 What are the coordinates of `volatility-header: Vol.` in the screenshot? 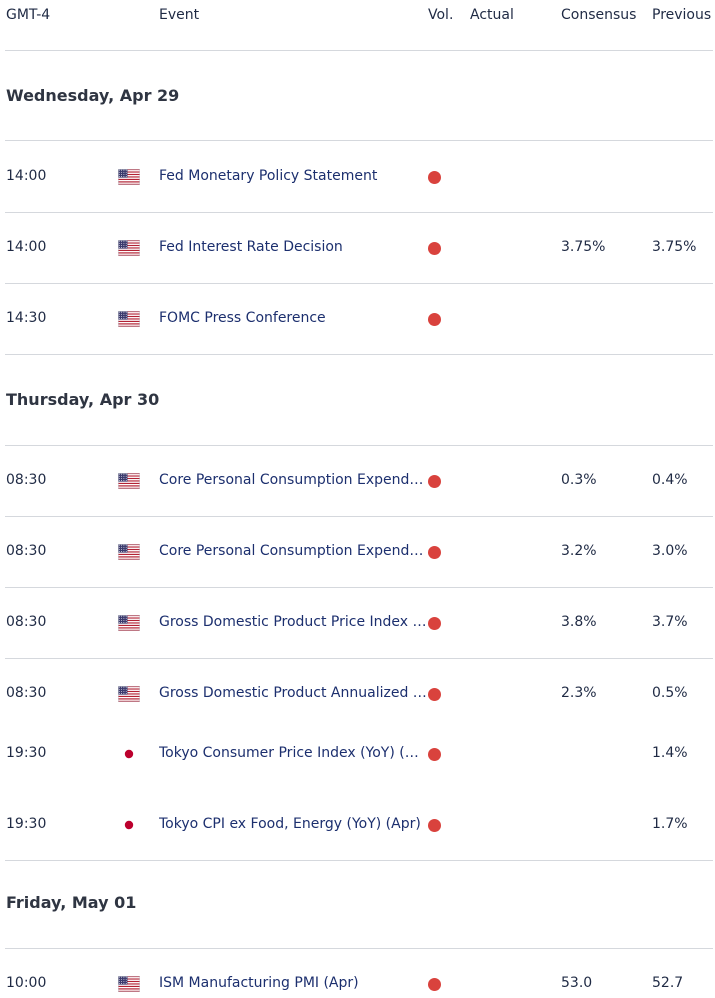 It's located at (441, 15).